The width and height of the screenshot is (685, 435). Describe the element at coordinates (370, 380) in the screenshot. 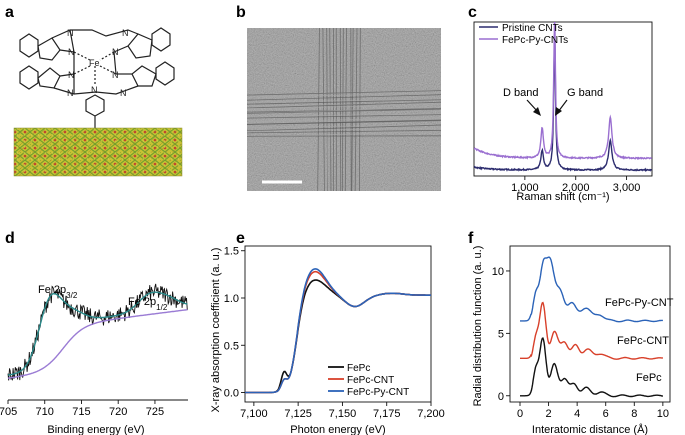

I see `xanes-legend-entry: FePc-CNT` at that location.